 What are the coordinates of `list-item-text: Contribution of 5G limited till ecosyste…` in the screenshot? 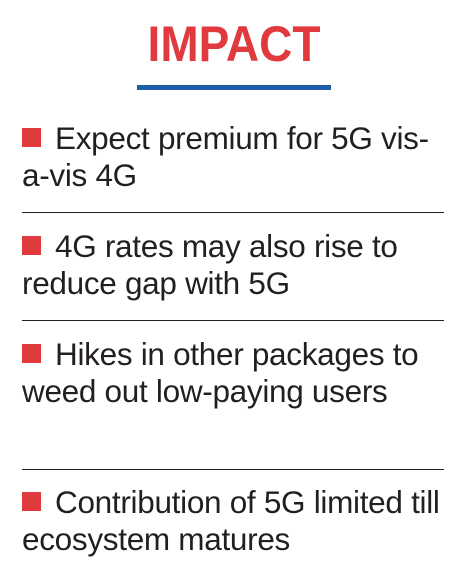 It's located at (231, 520).